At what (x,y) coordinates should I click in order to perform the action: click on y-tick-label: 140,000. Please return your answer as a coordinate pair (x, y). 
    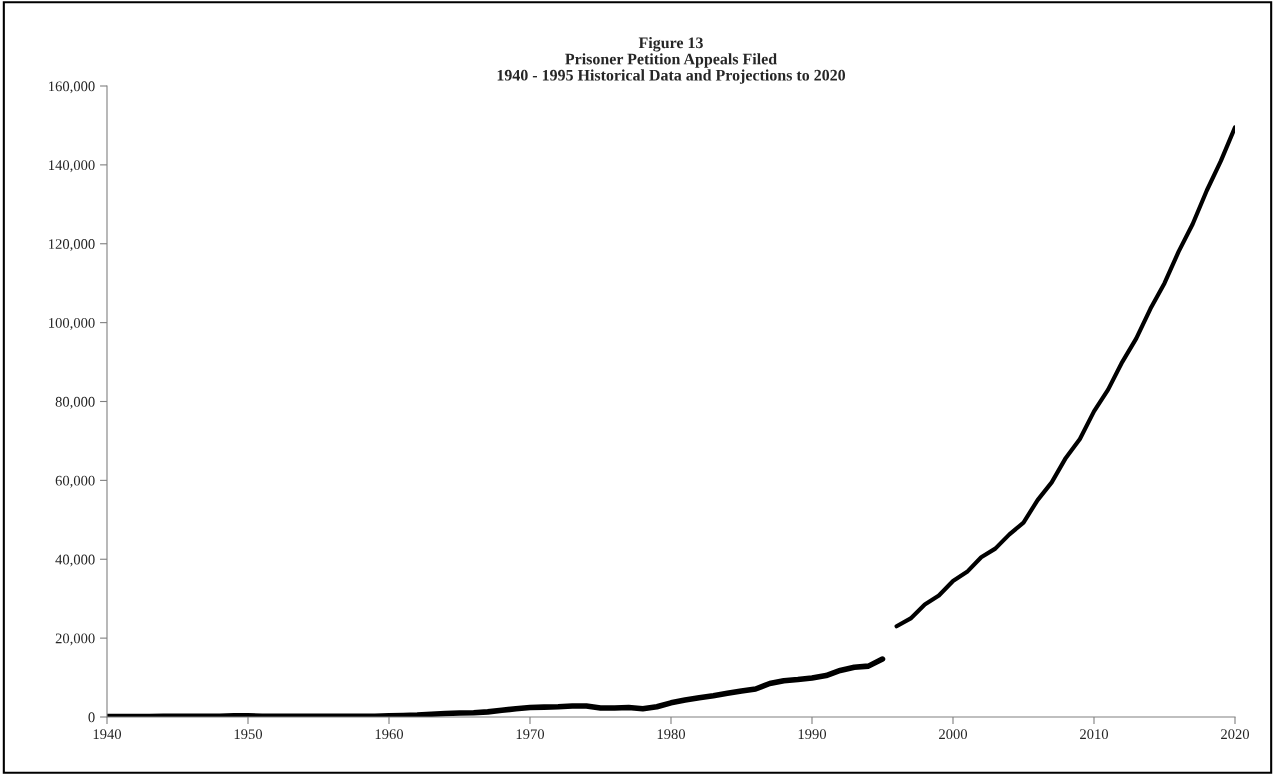
    Looking at the image, I should click on (72, 166).